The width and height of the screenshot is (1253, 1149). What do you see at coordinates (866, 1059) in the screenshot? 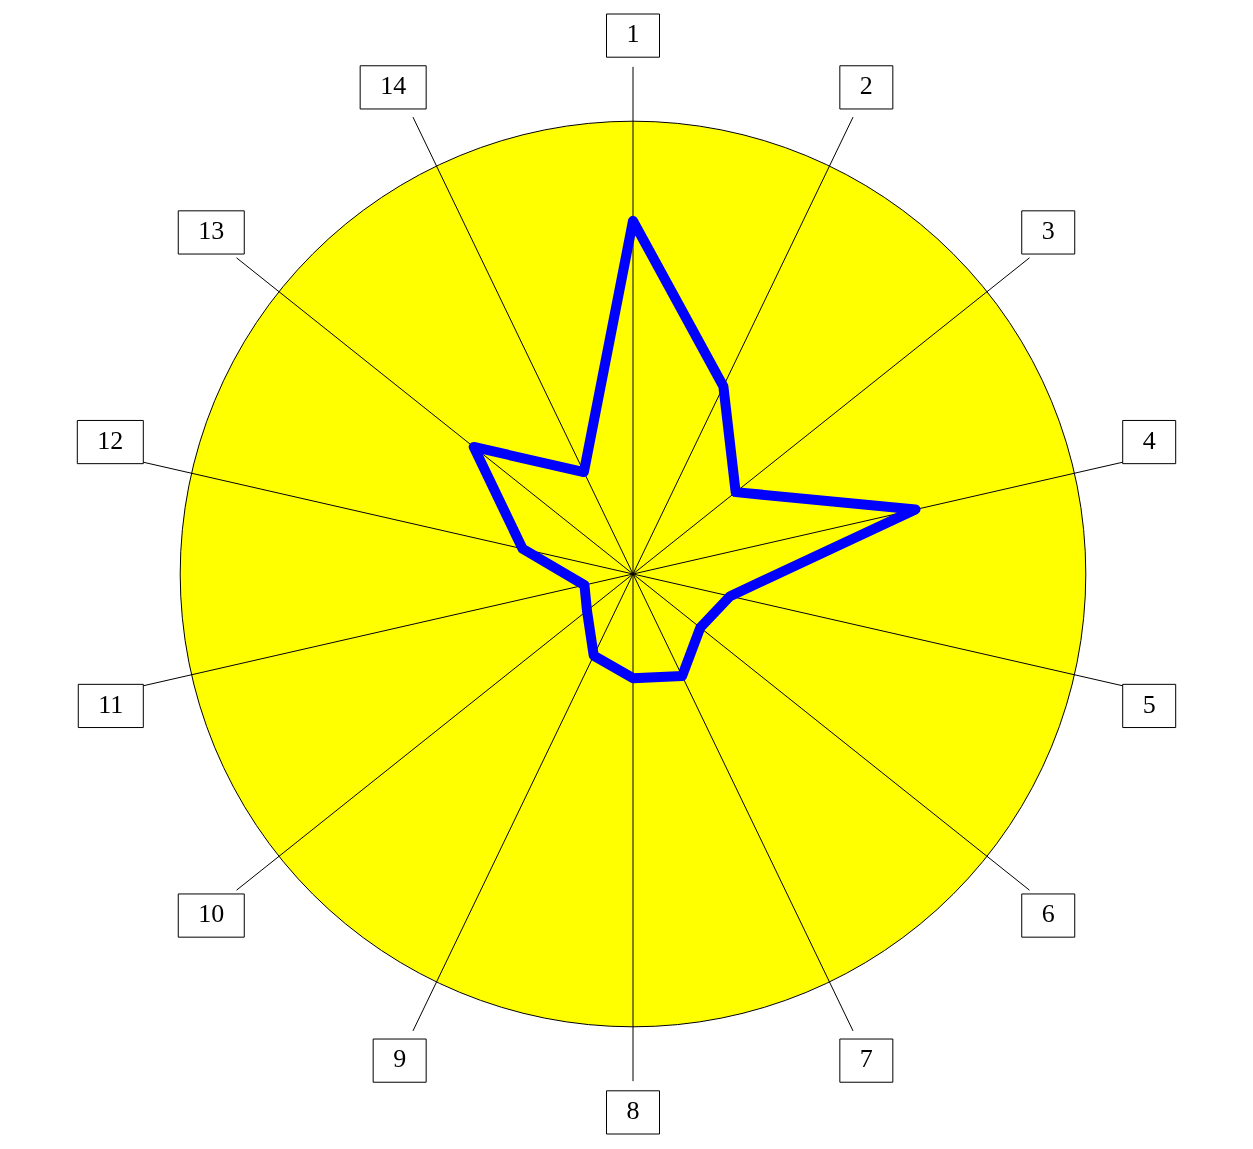
I see `spoke-label: 7` at bounding box center [866, 1059].